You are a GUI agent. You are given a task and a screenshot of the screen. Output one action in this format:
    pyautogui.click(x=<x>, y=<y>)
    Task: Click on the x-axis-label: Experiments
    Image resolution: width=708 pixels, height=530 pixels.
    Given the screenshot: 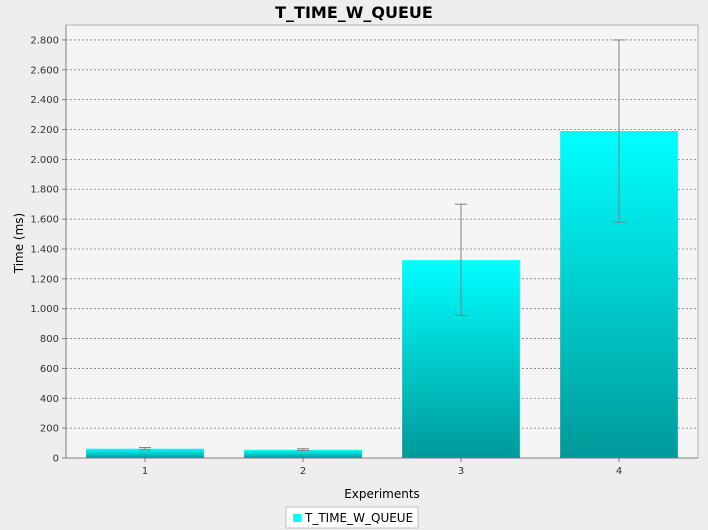 What is the action you would take?
    pyautogui.click(x=382, y=494)
    